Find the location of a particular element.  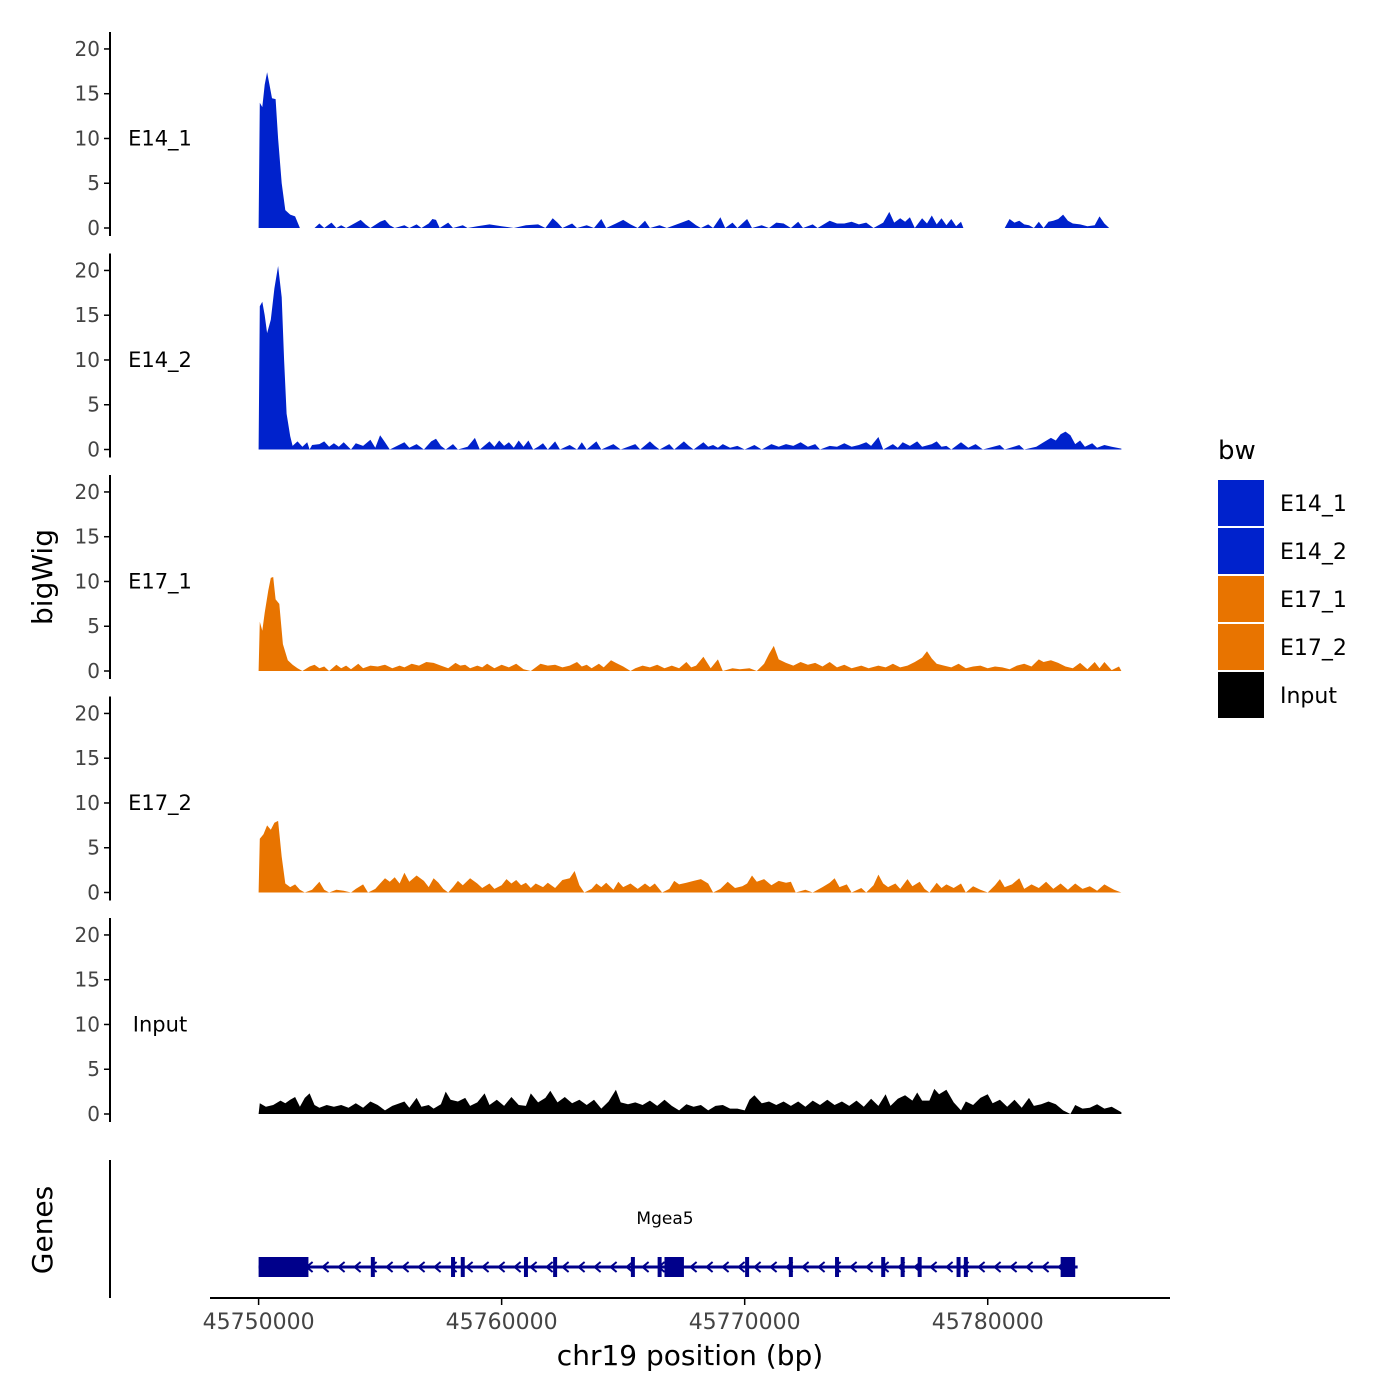

track-input: 0 5 10 15 20 Input is located at coordinates (598, 1022).